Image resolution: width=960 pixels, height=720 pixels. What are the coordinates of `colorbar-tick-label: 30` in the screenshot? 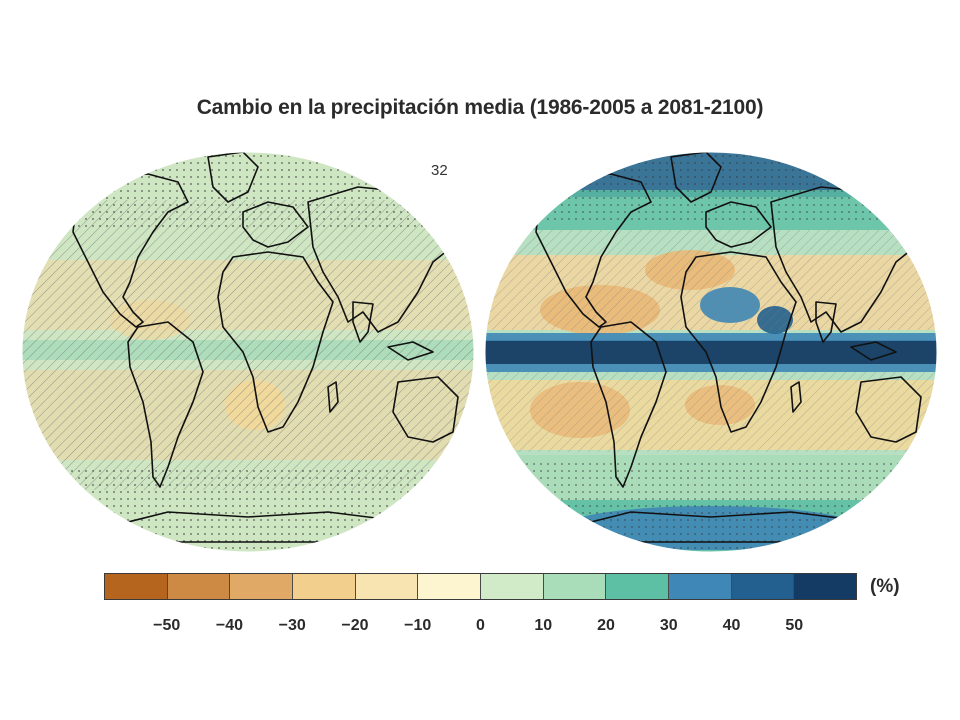 It's located at (668, 625).